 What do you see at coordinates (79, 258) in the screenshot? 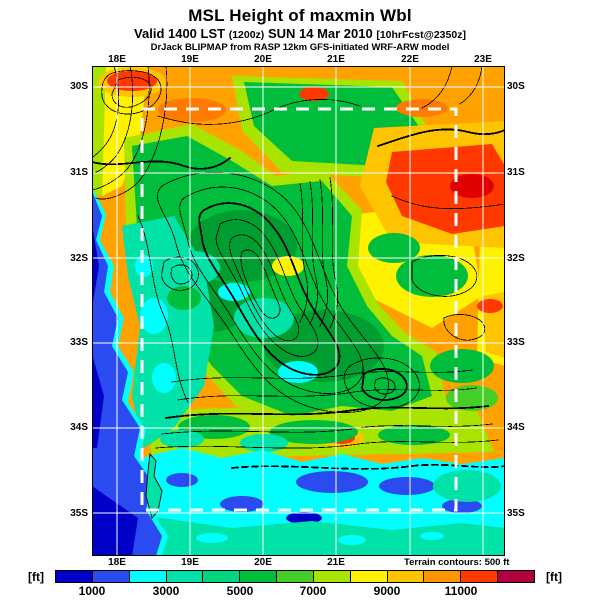
I see `lat-tick-left-32s: 32S` at bounding box center [79, 258].